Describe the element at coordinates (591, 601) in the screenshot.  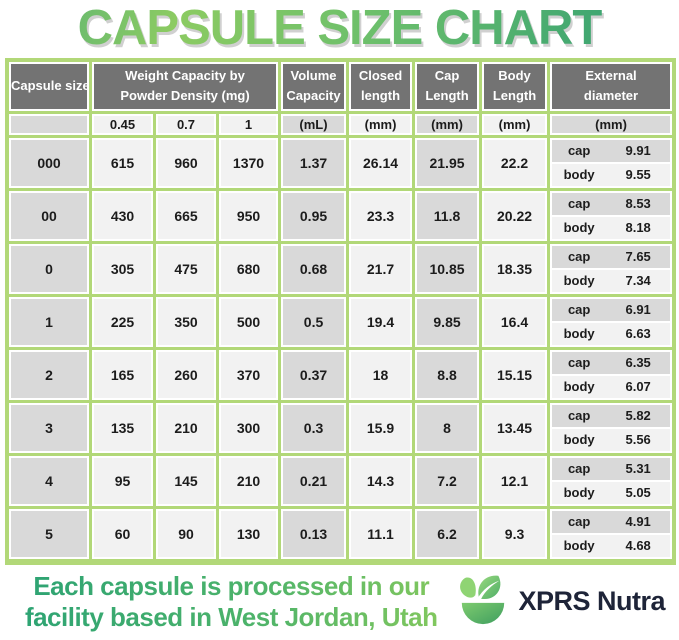
I see `brand-name: XPRS Nutra` at that location.